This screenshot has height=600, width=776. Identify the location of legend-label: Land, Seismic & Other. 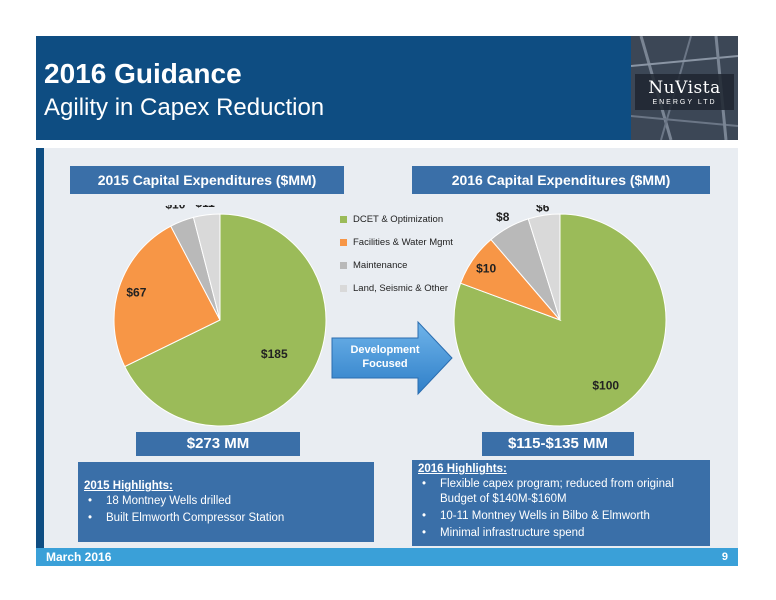
(401, 288).